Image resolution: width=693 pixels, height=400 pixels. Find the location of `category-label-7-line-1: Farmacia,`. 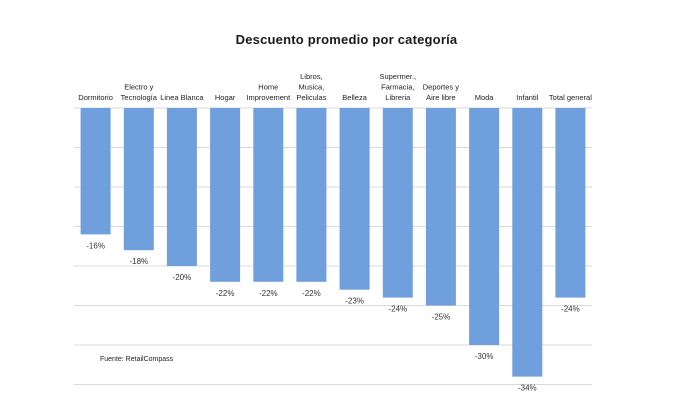

category-label-7-line-1: Farmacia, is located at coordinates (397, 87).